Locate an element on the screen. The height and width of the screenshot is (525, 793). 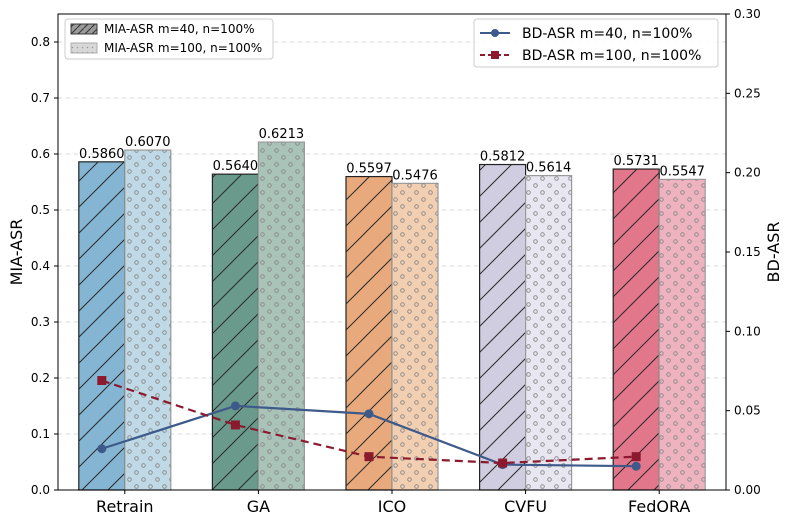
x-axis: Retrain GA ICO CVFU FedORA is located at coordinates (393, 503).